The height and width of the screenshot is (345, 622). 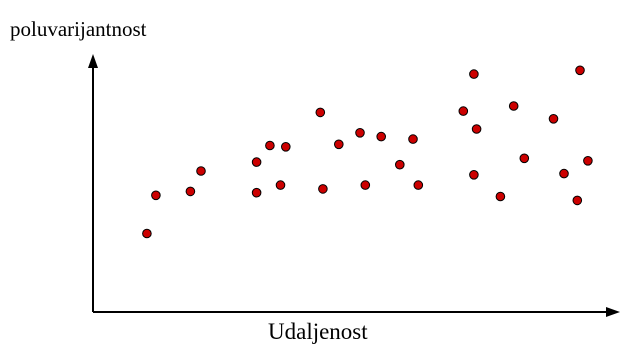 What do you see at coordinates (93, 61) in the screenshot?
I see `y-axis-arrow-icon` at bounding box center [93, 61].